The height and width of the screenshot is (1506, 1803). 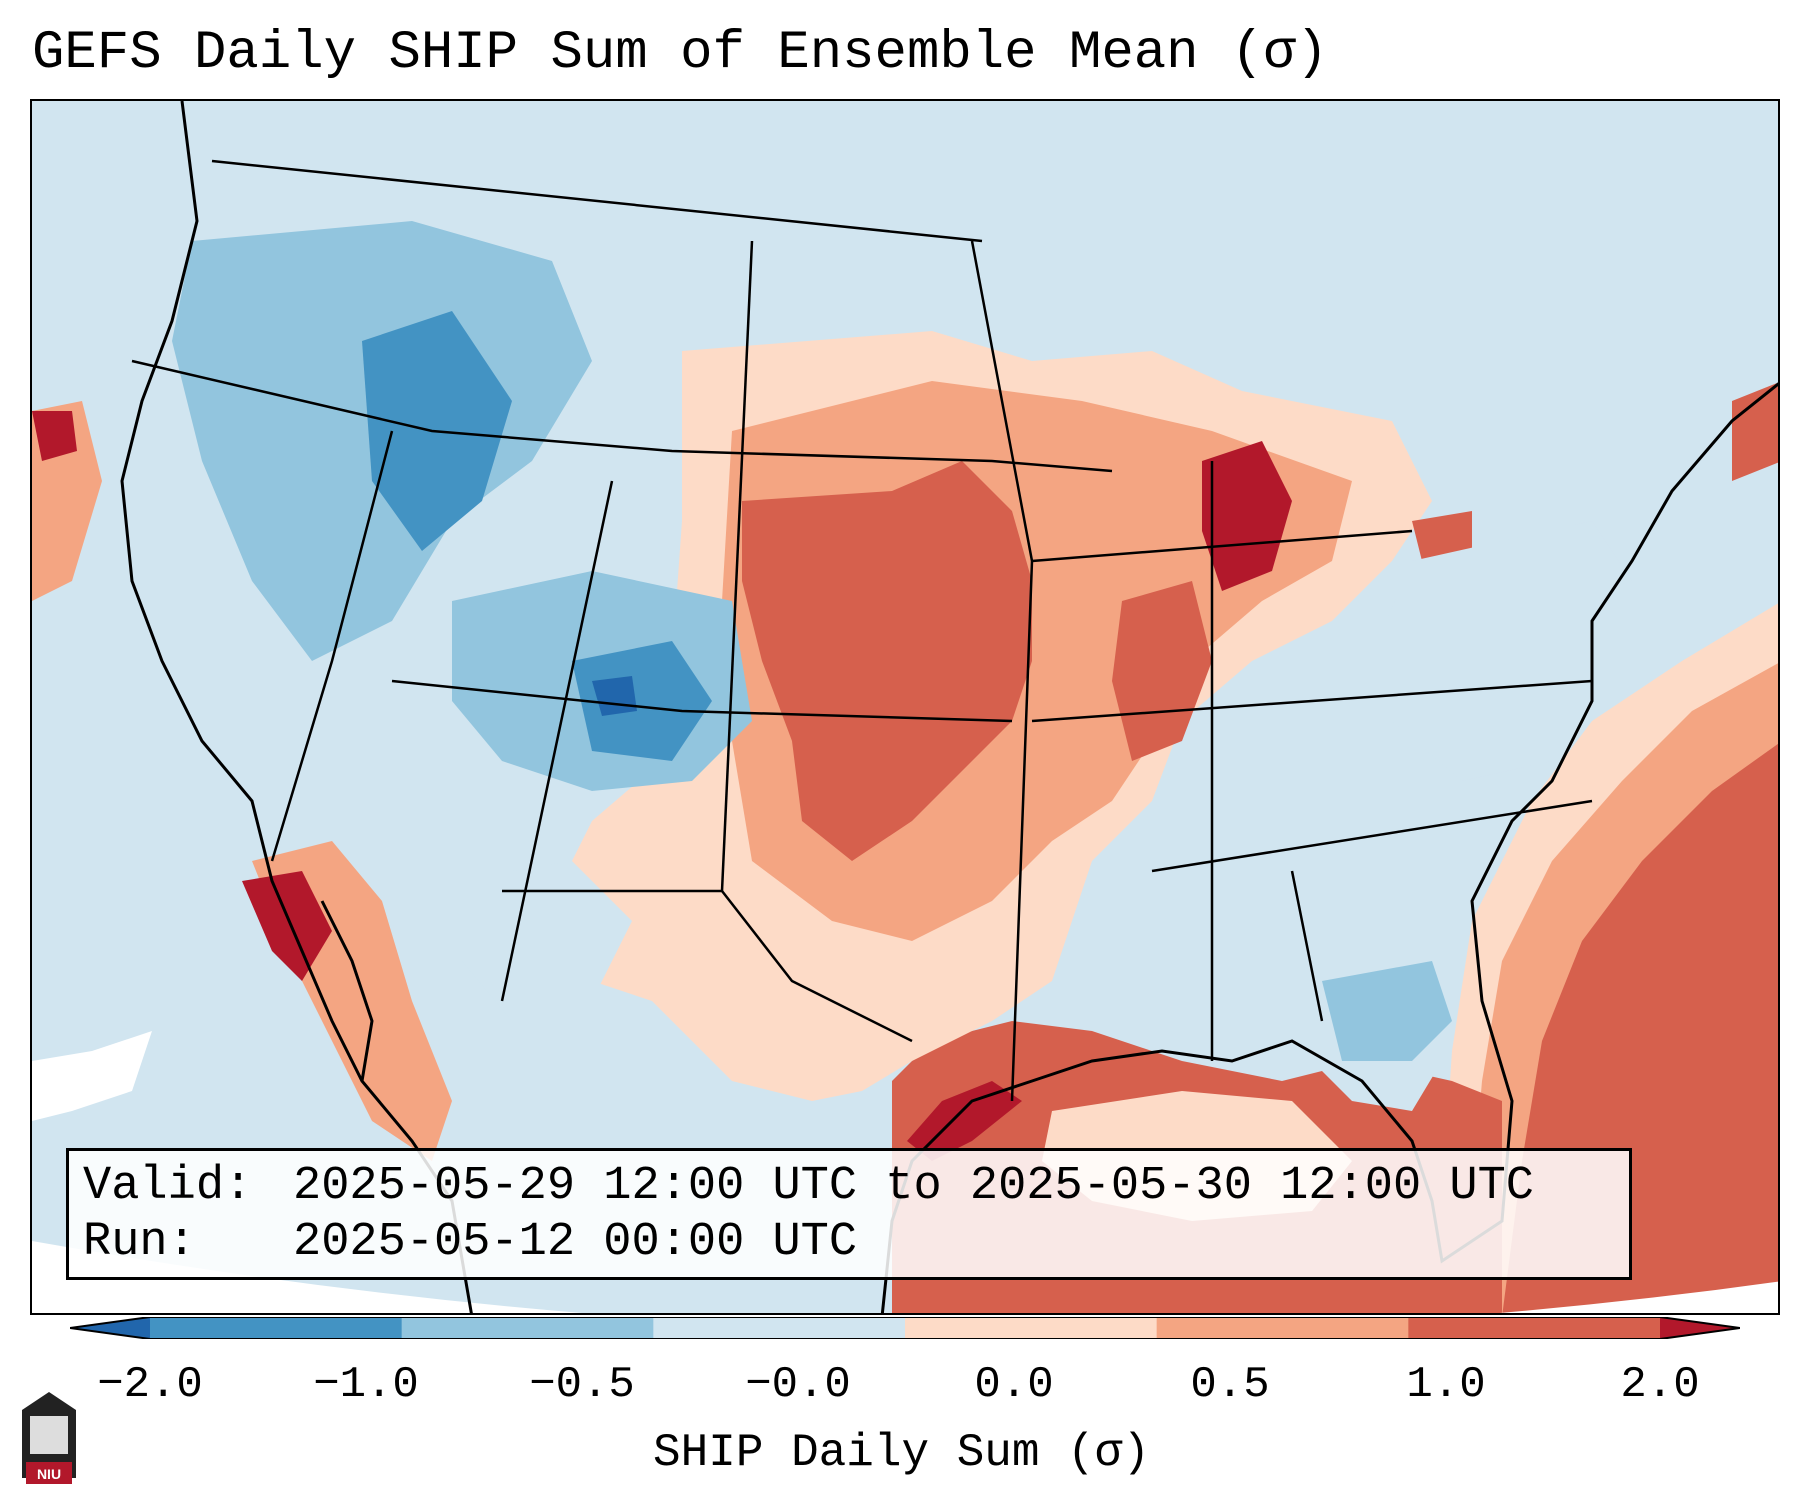 I want to click on niu-logo: NIU, so click(x=49, y=1438).